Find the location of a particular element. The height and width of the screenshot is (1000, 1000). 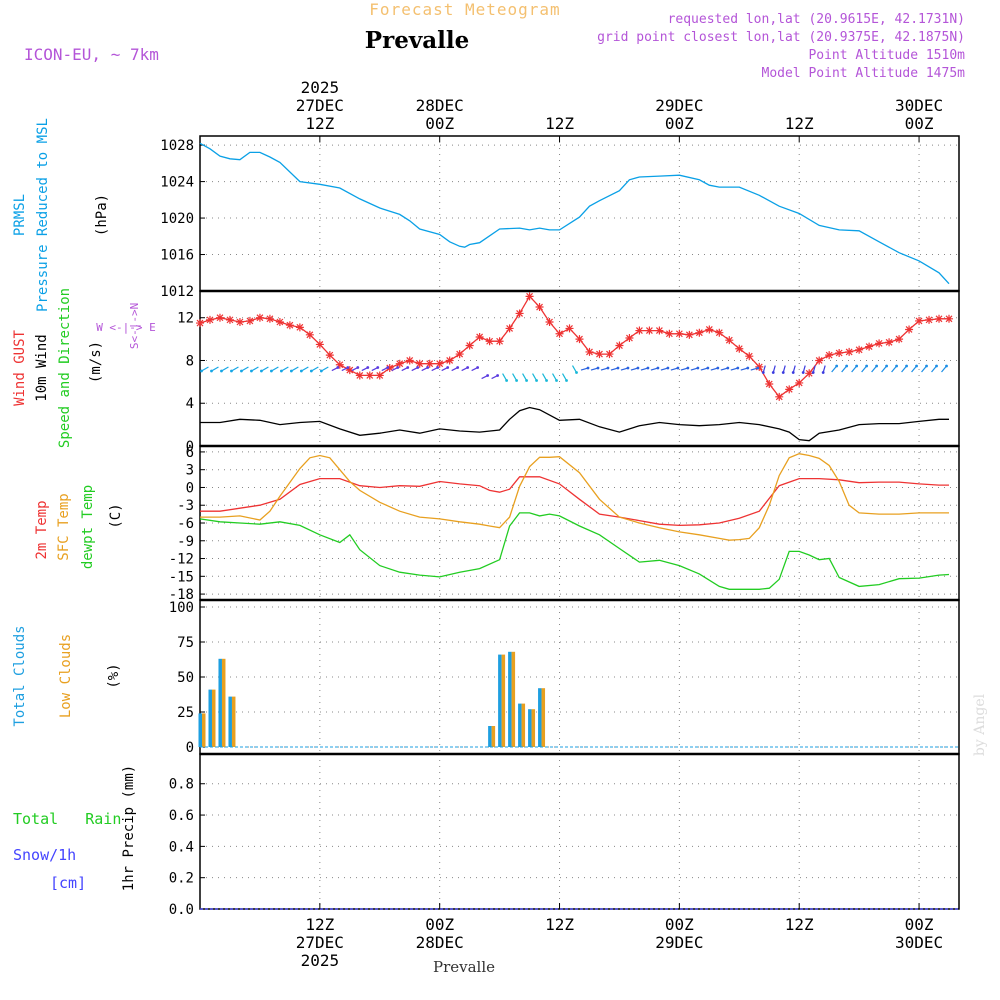

y-tick-label: 75 is located at coordinates (185, 643).